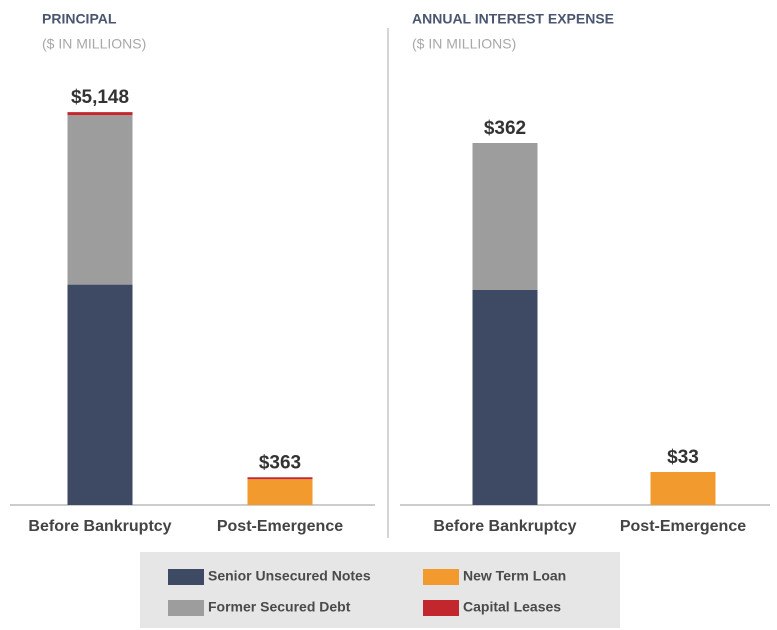  I want to click on legend-label: Capital Leases, so click(512, 607).